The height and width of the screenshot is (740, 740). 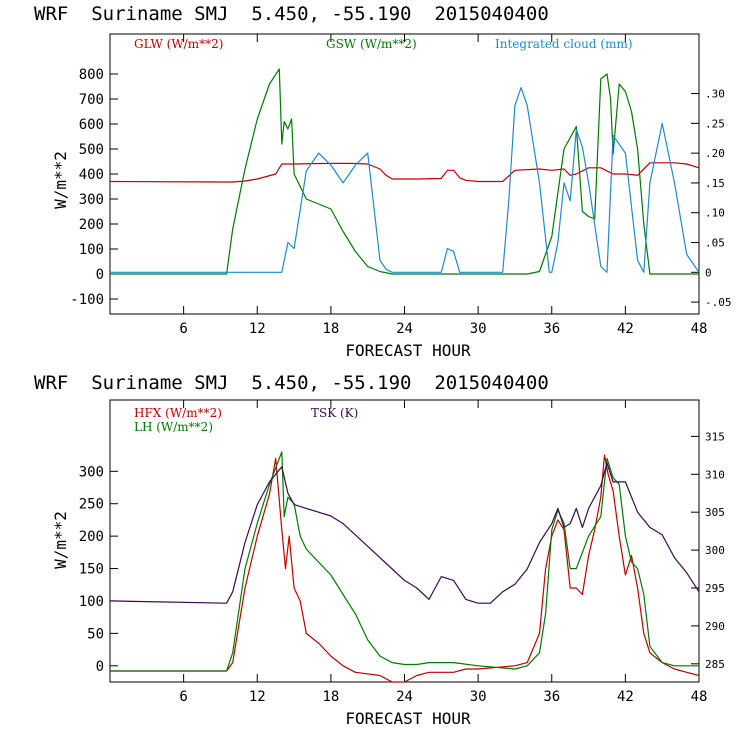 I want to click on chart2-y-tick-label: 0, so click(x=100, y=667).